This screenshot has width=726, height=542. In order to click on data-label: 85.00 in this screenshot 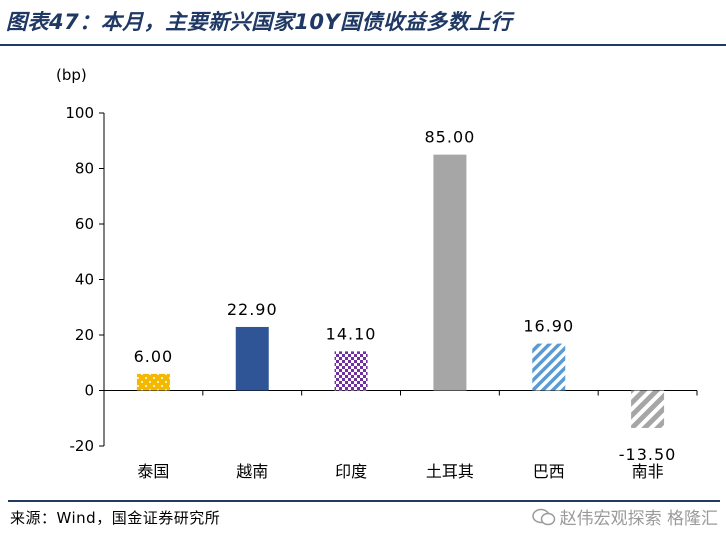, I will do `click(450, 137)`.